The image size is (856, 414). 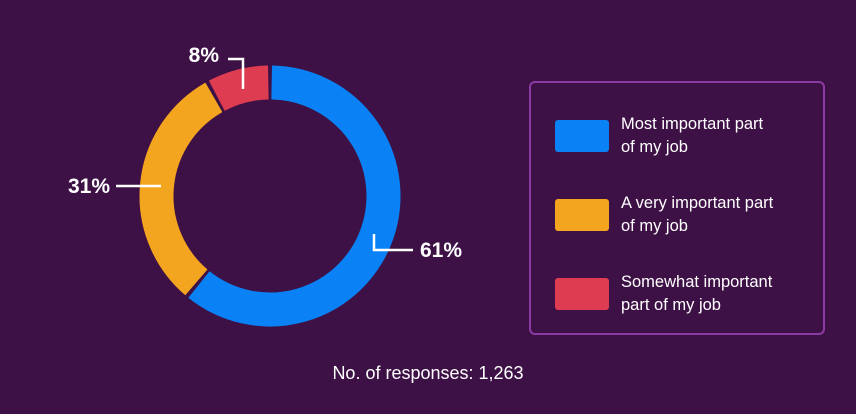 I want to click on legend-item-somewhat-important: Somewhat important part of my job, so click(x=688, y=294).